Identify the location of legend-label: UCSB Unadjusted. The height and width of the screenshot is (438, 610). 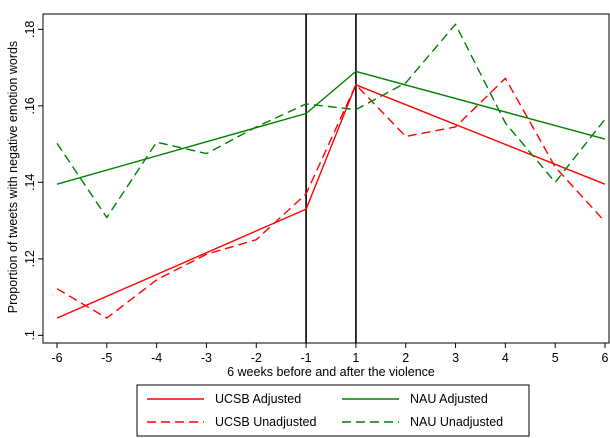
(265, 422).